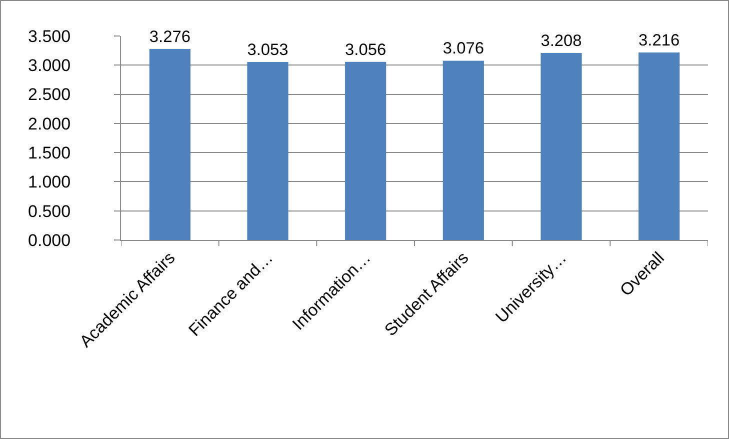  What do you see at coordinates (463, 49) in the screenshot?
I see `data-label: 3.076` at bounding box center [463, 49].